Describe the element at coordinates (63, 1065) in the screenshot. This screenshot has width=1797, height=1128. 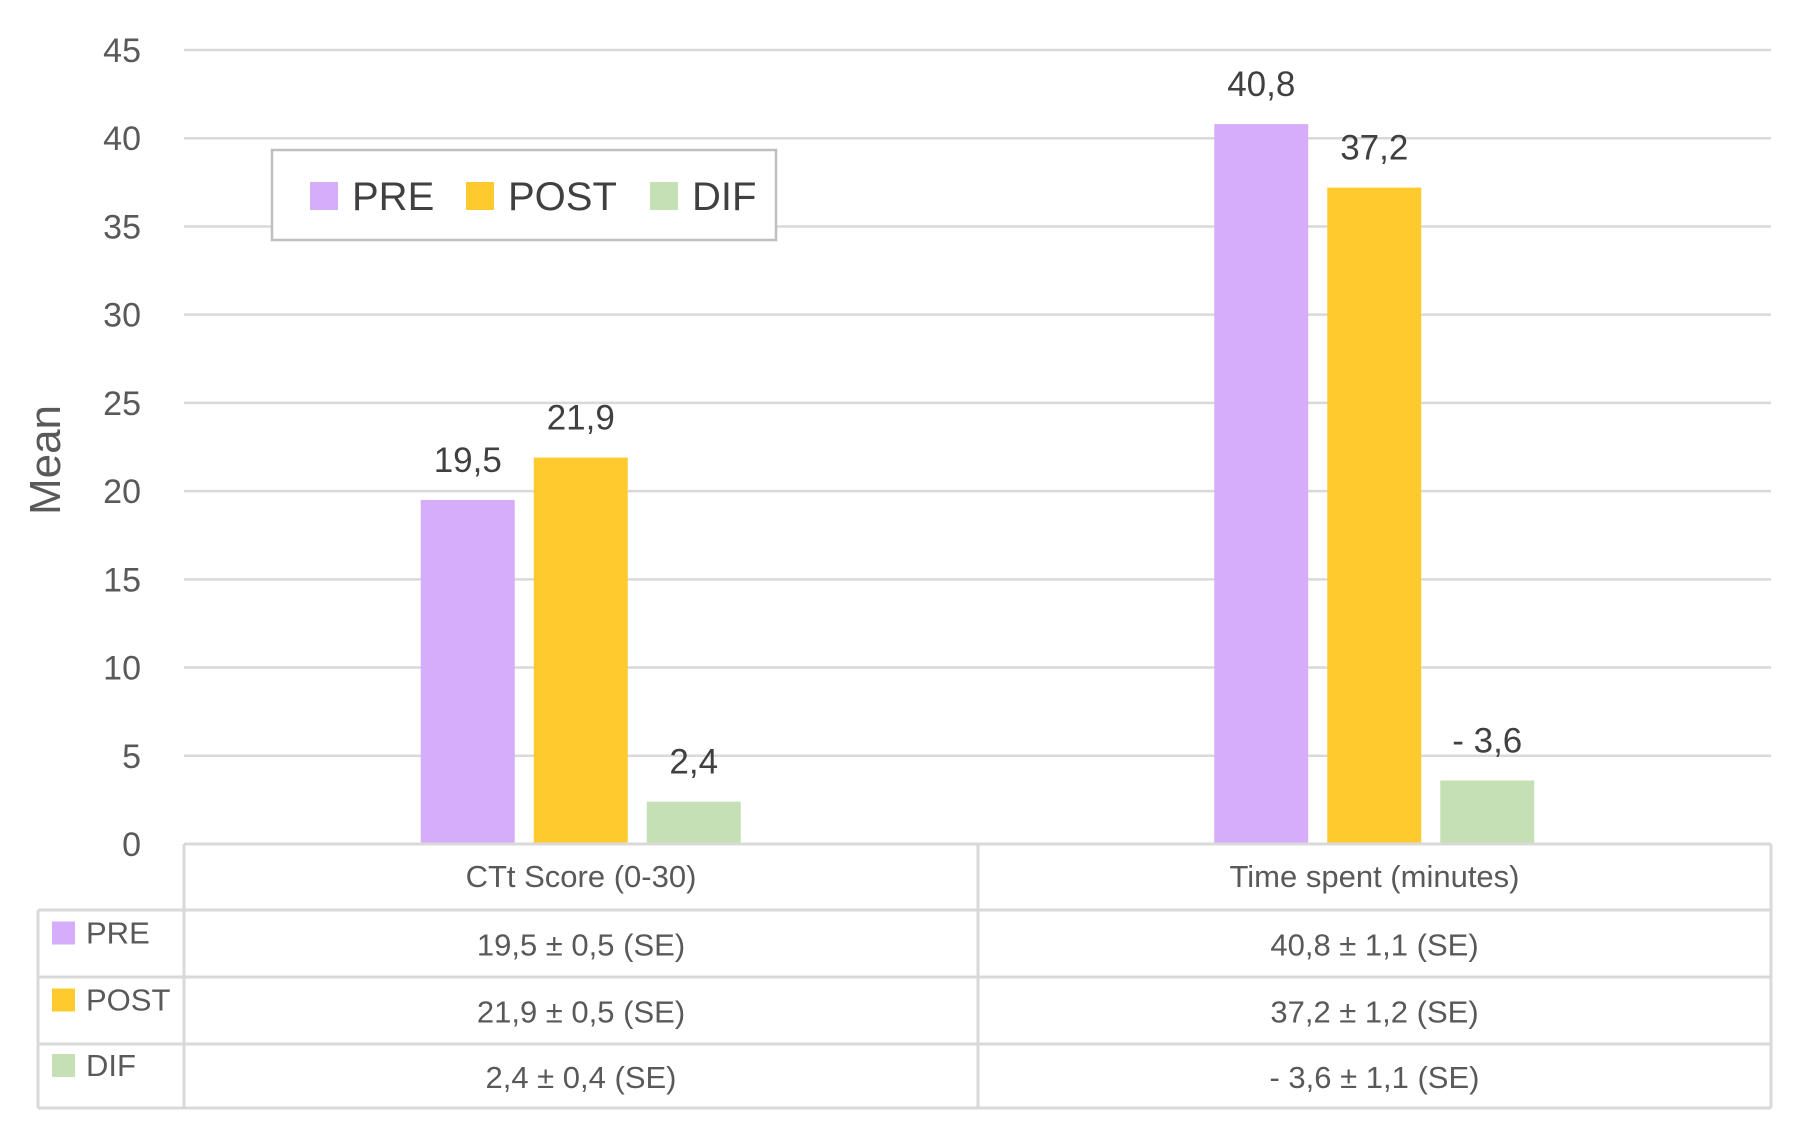
I see `table-legend-swatch-dif` at that location.